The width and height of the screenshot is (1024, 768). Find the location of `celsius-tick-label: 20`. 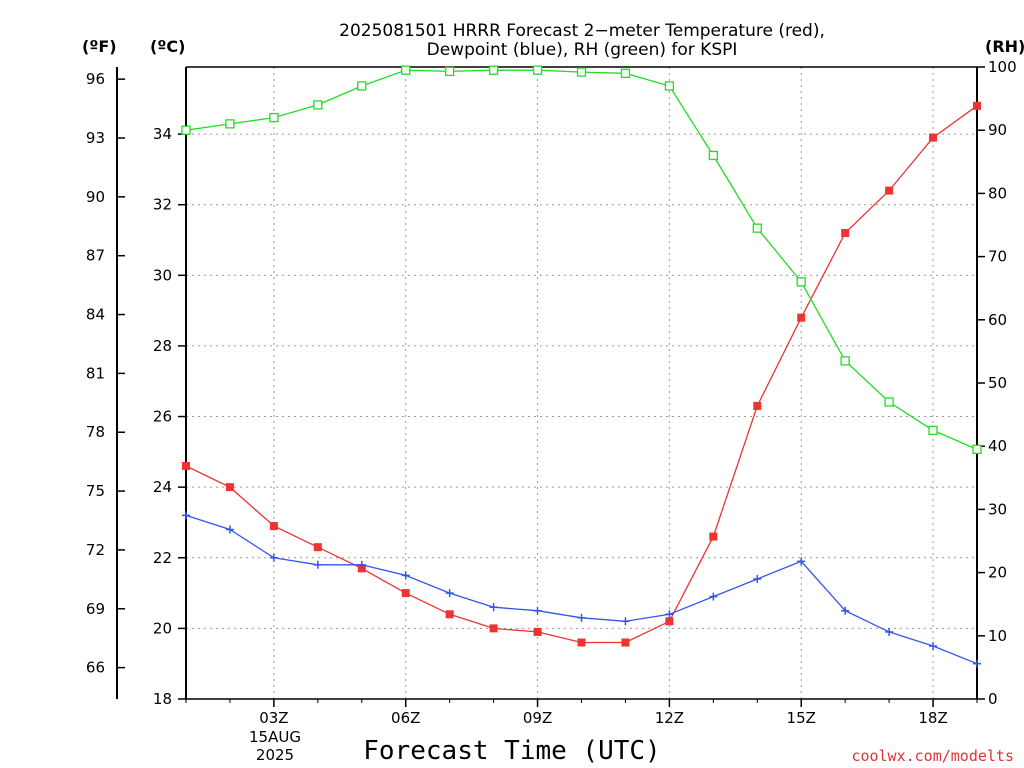

celsius-tick-label: 20 is located at coordinates (162, 628).